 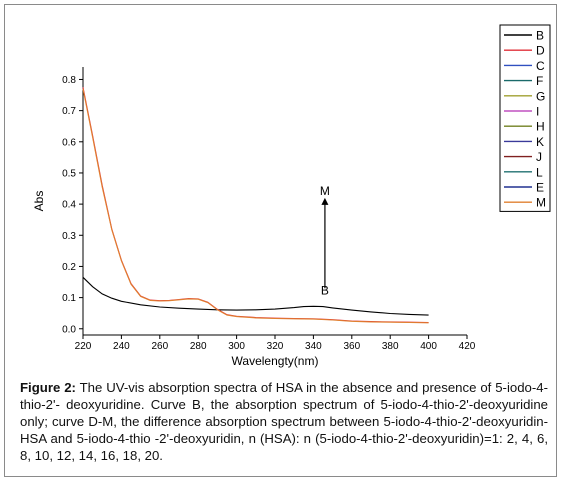 I want to click on x-tick-label: 420, so click(x=467, y=346).